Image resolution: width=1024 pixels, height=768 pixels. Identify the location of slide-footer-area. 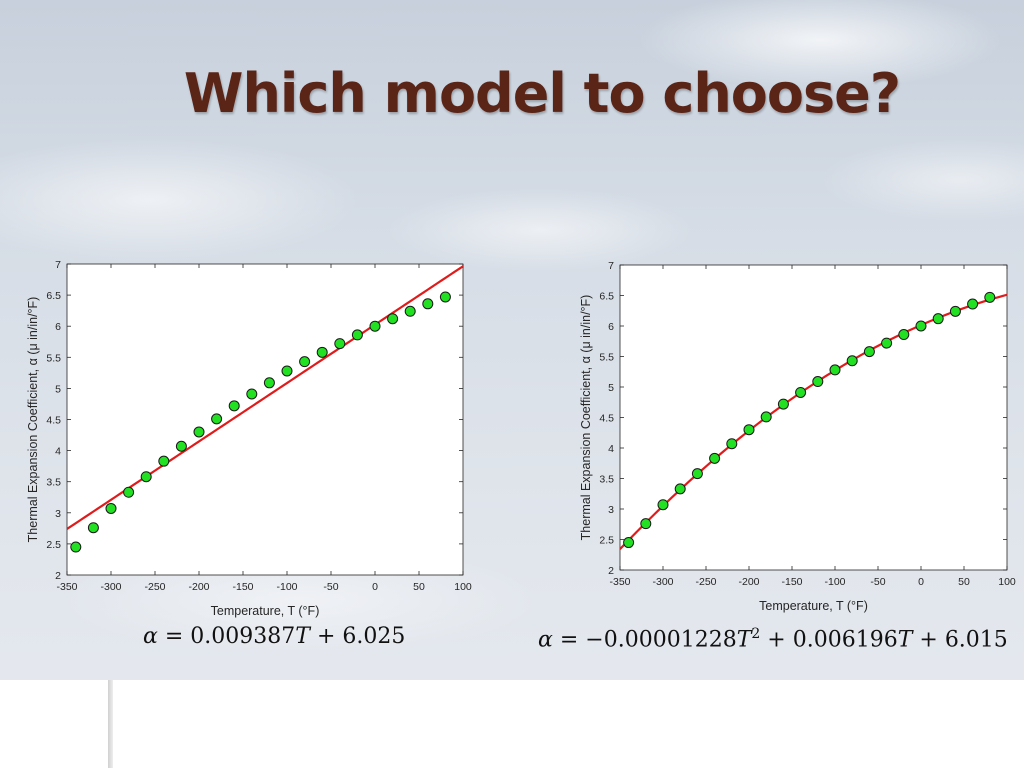
(512, 724).